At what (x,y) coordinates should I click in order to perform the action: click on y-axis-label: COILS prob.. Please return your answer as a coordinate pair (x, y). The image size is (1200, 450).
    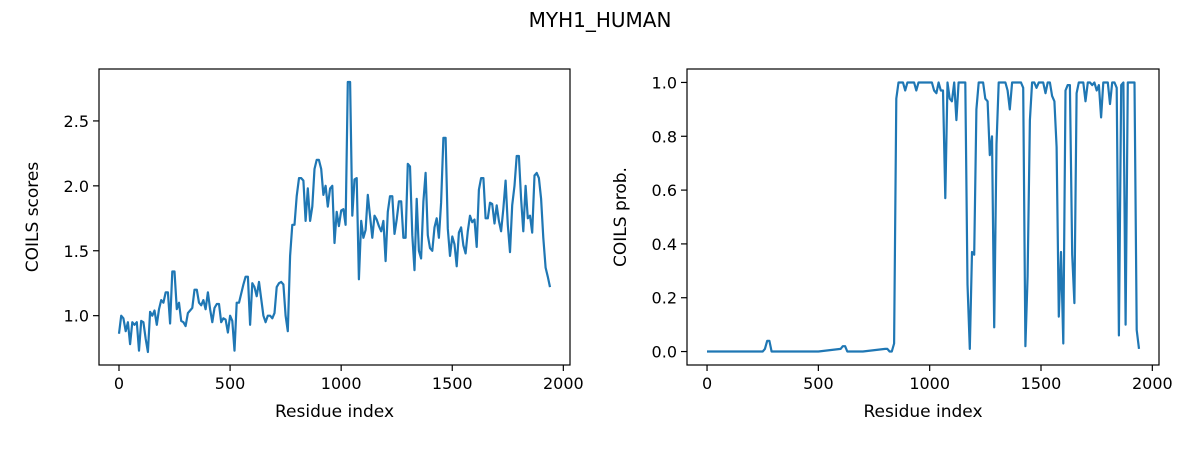
    Looking at the image, I should click on (621, 217).